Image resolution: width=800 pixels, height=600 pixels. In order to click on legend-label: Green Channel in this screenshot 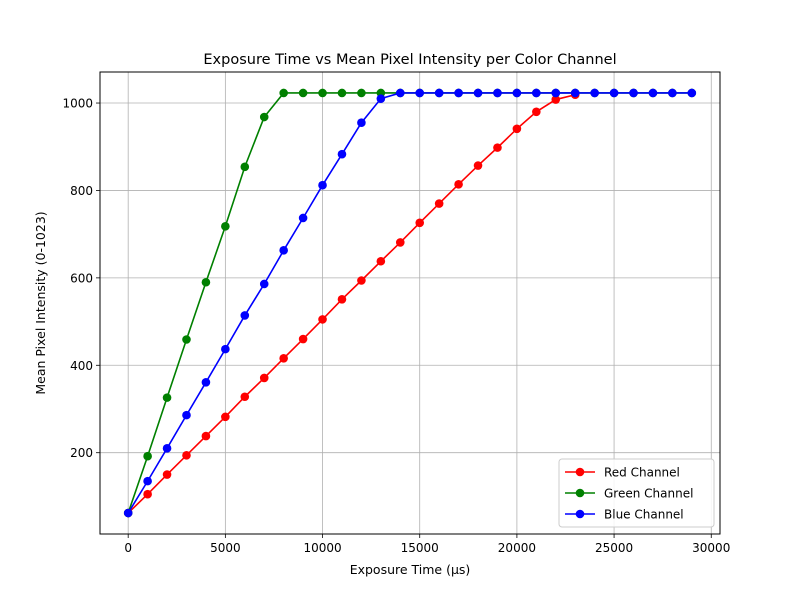, I will do `click(648, 494)`.